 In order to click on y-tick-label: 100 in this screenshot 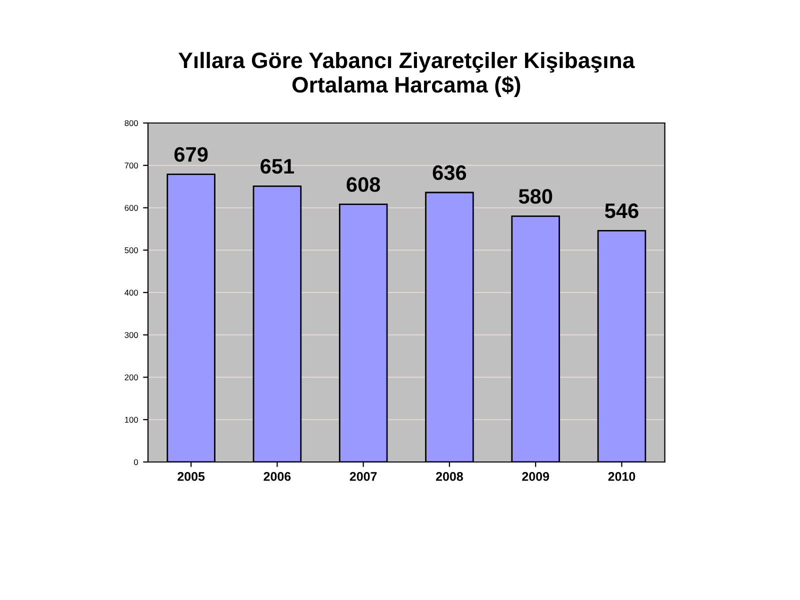, I will do `click(131, 419)`.